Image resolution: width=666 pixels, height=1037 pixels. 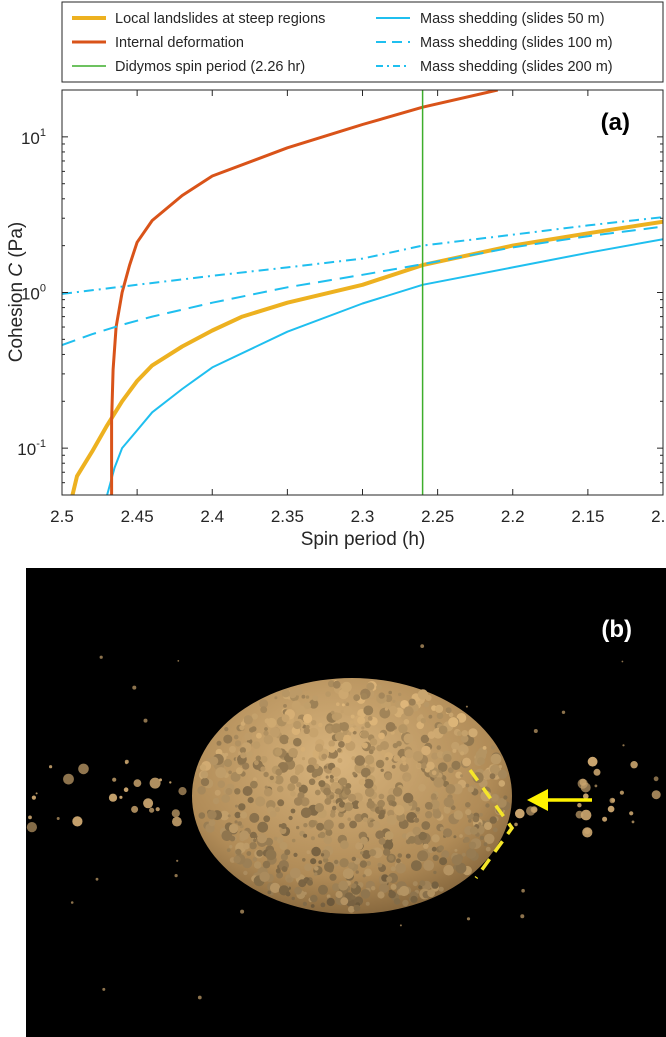 What do you see at coordinates (212, 516) in the screenshot?
I see `x-tick-label: 2.4` at bounding box center [212, 516].